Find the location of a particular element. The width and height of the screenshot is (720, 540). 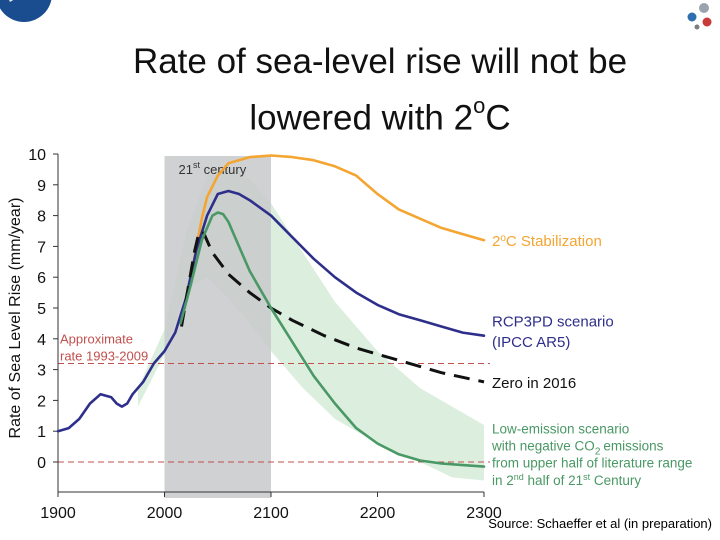

degree-superscript: o is located at coordinates (479, 105).